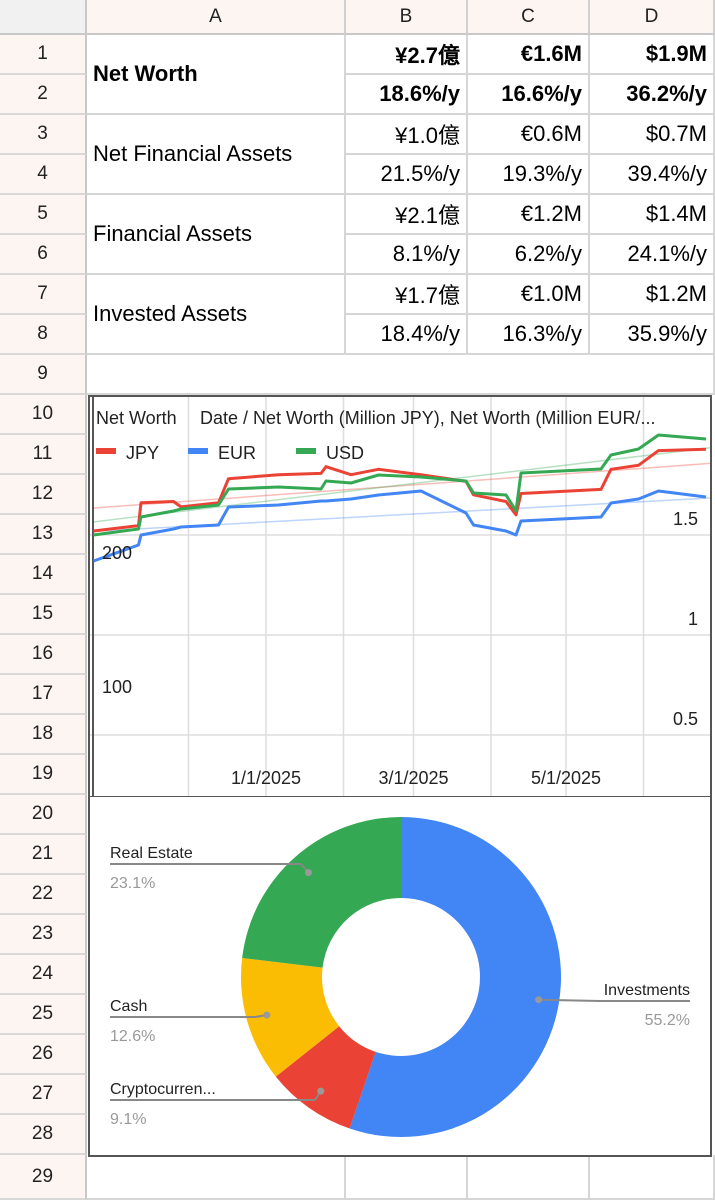 Image resolution: width=715 pixels, height=1200 pixels. What do you see at coordinates (117, 687) in the screenshot?
I see `left-axis-tick: 100` at bounding box center [117, 687].